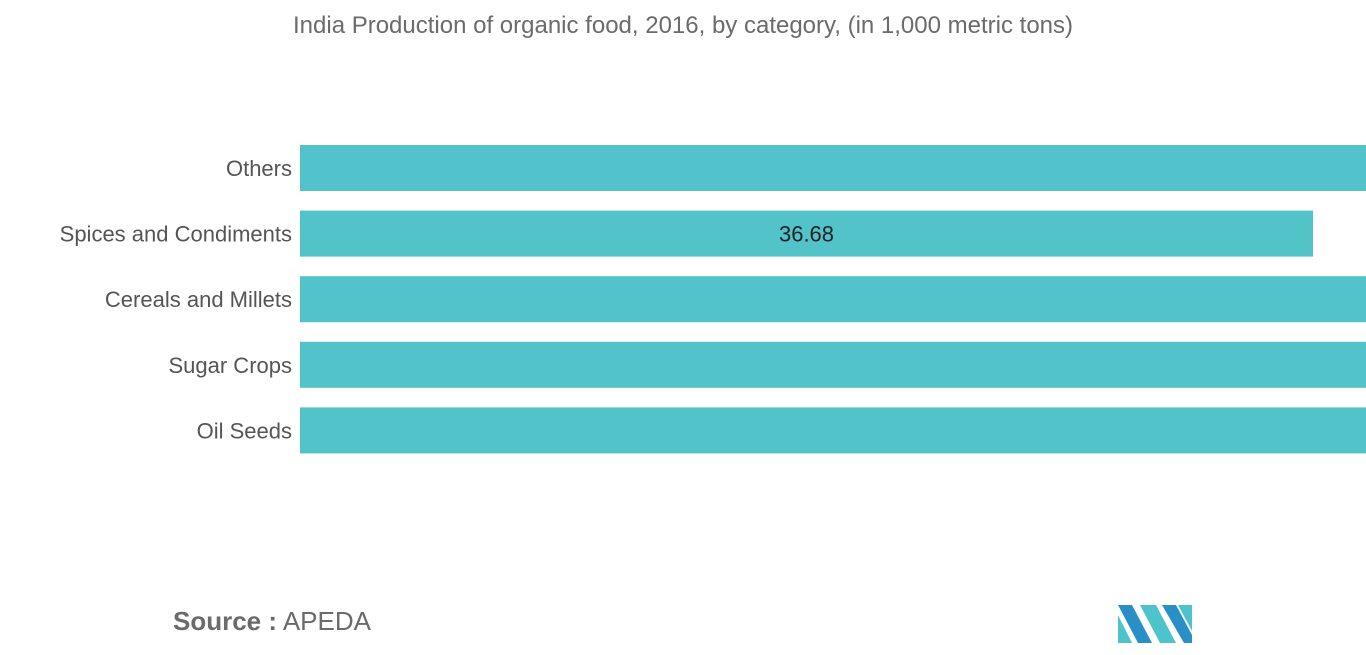 The width and height of the screenshot is (1366, 655). Describe the element at coordinates (225, 621) in the screenshot. I see `source-label: Source :` at that location.